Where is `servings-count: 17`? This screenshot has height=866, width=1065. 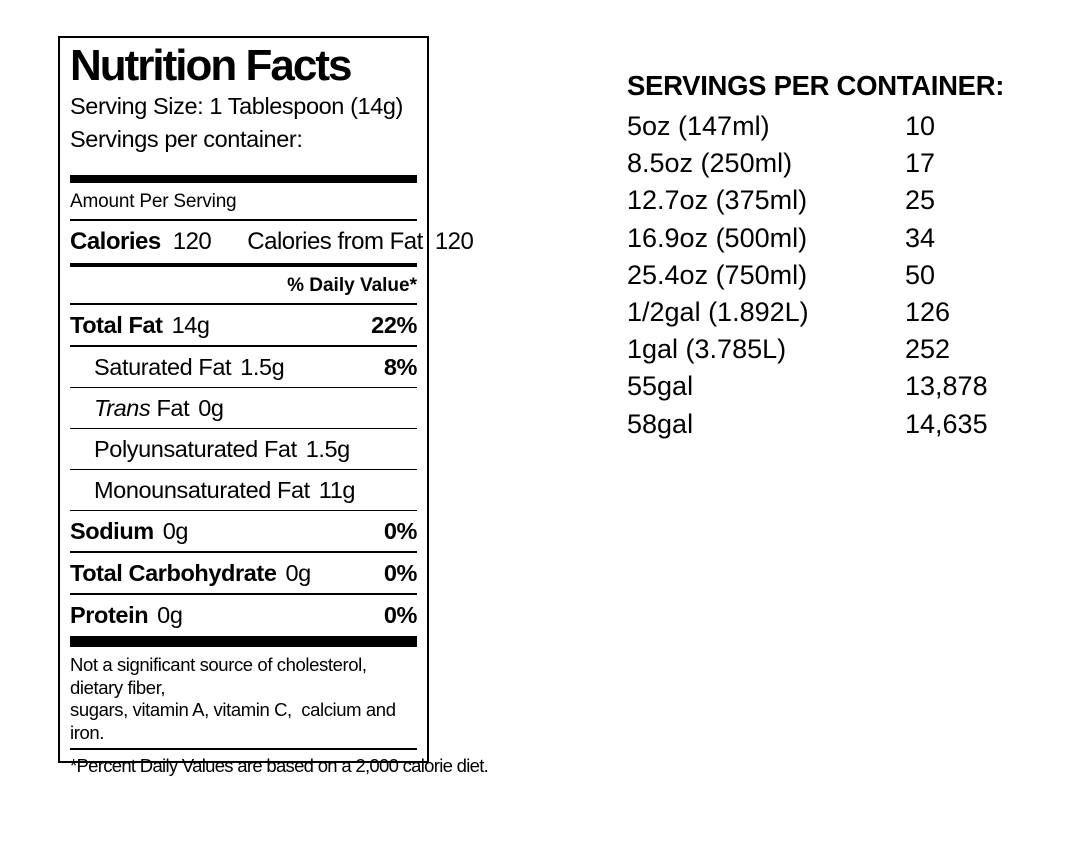
servings-count: 17 is located at coordinates (920, 163).